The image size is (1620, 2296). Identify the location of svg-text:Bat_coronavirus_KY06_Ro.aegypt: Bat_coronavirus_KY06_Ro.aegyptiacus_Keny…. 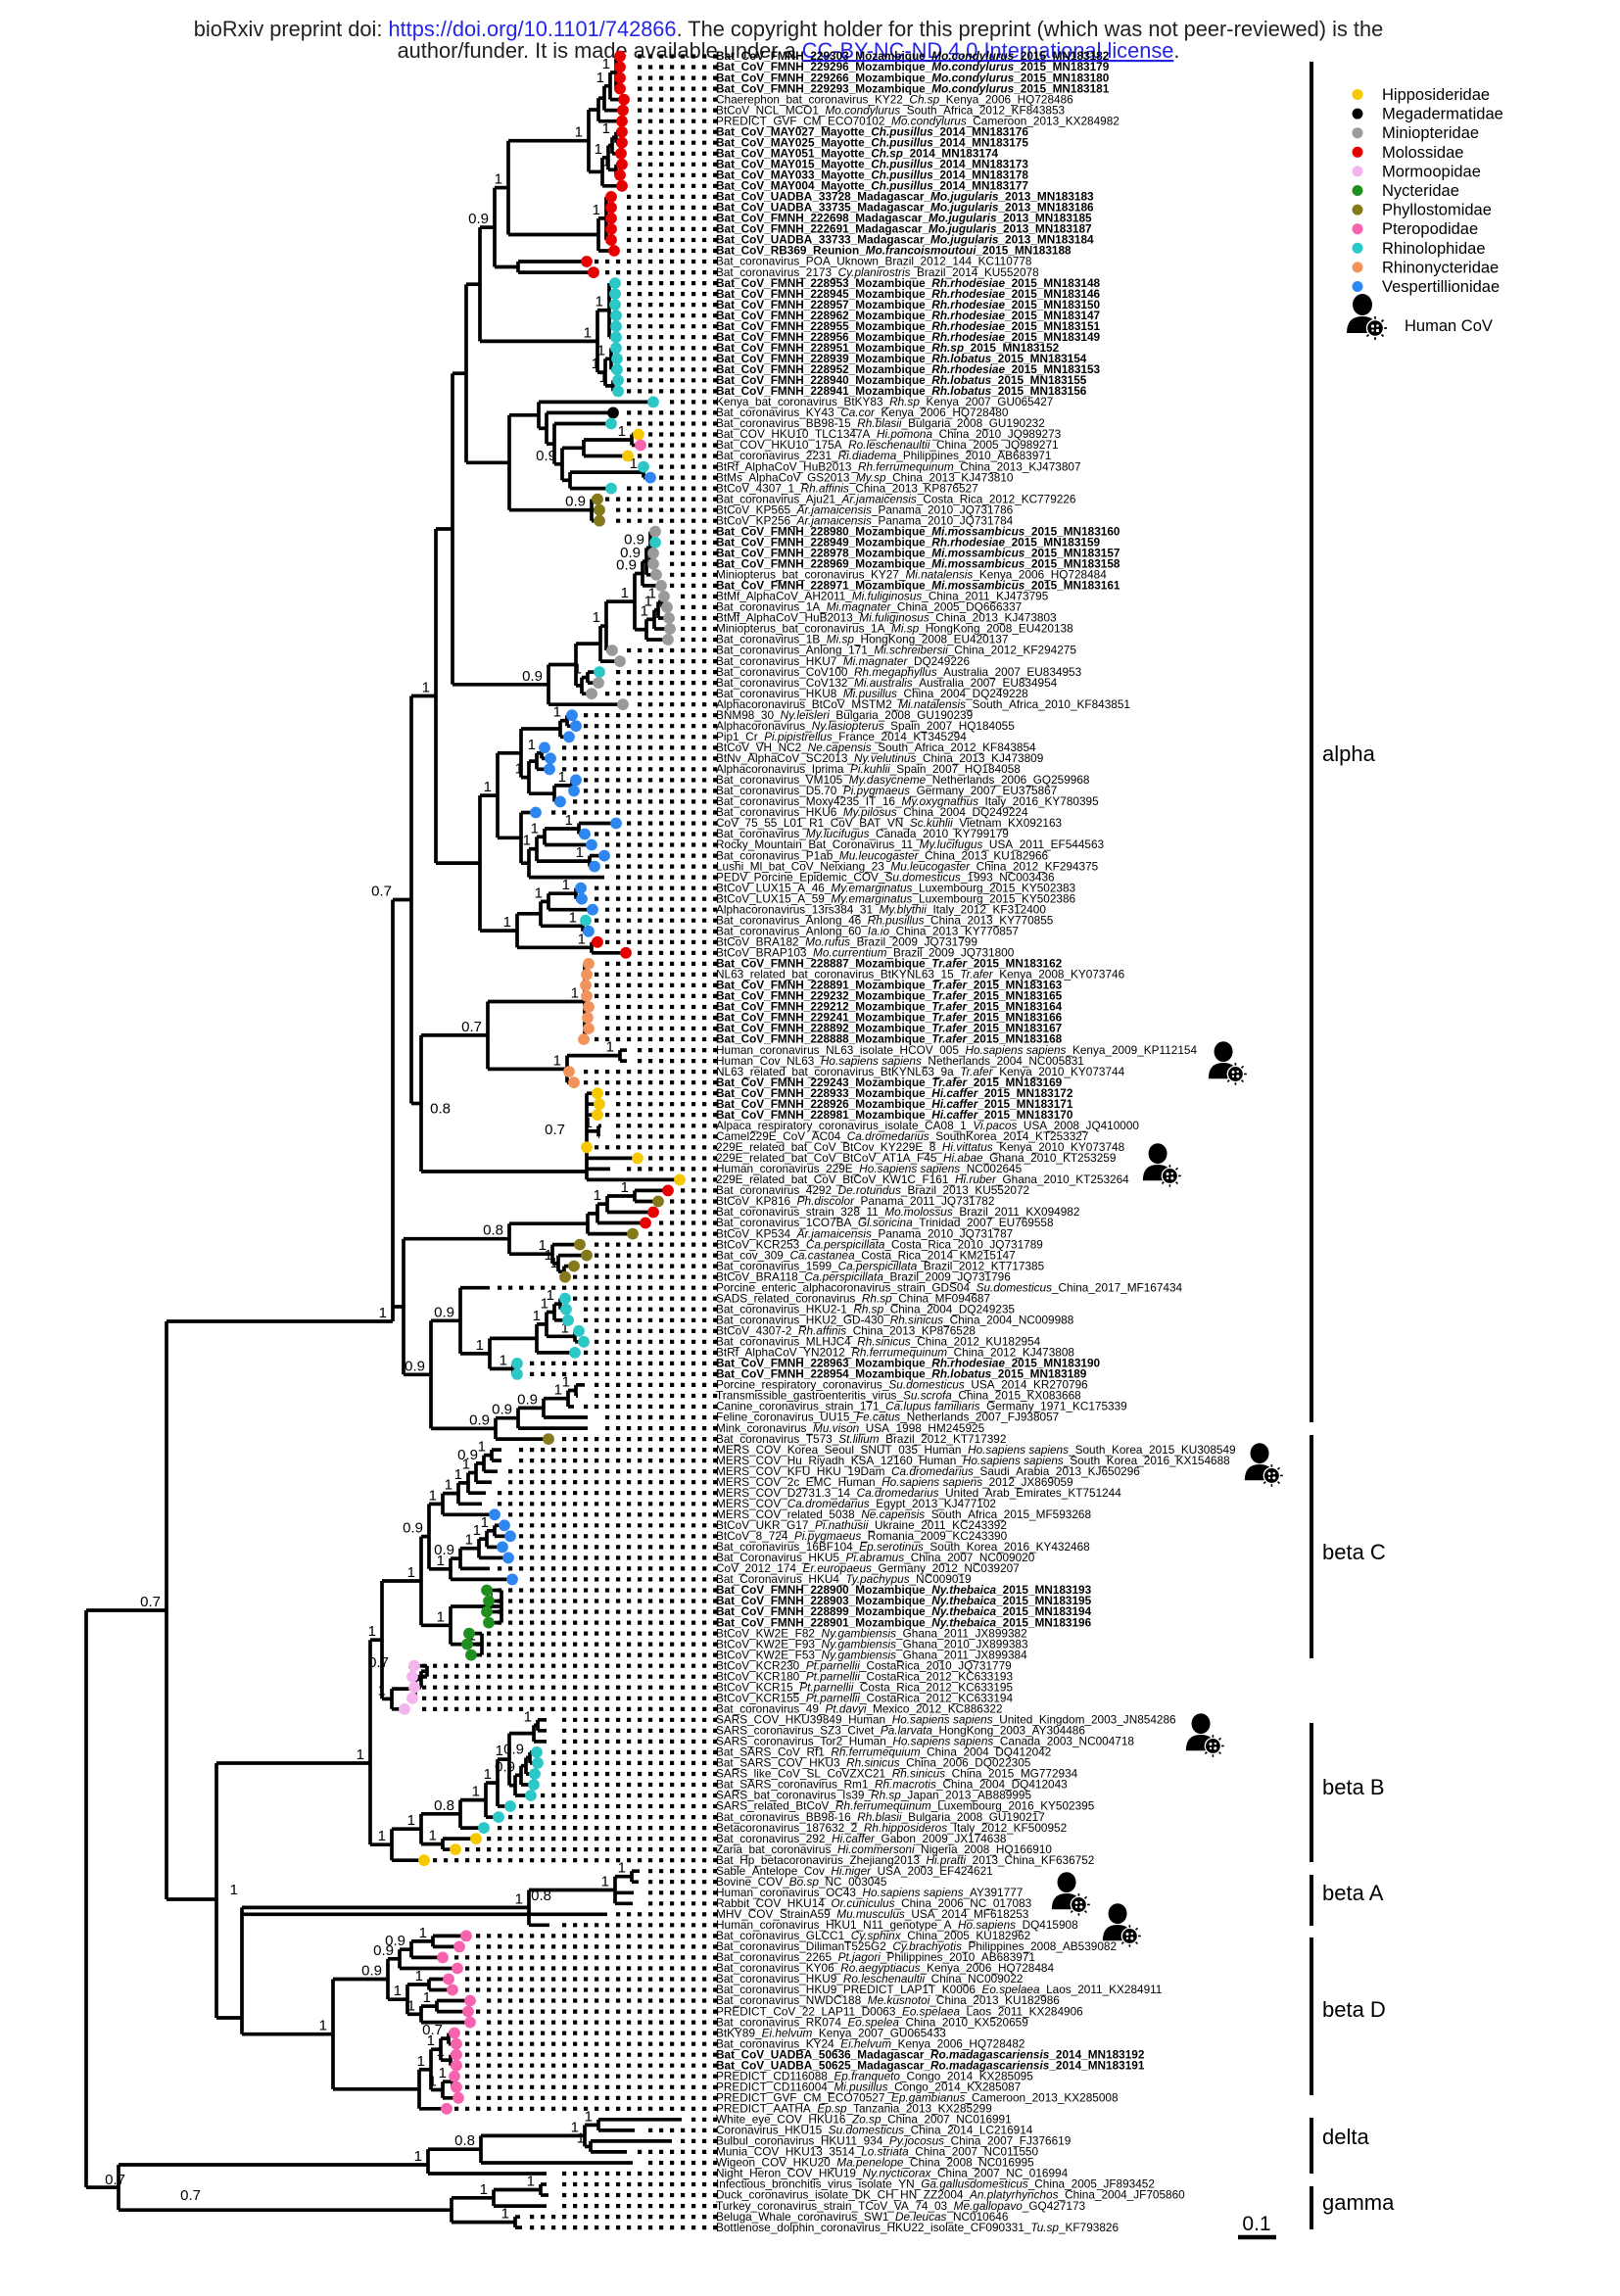
(885, 1968).